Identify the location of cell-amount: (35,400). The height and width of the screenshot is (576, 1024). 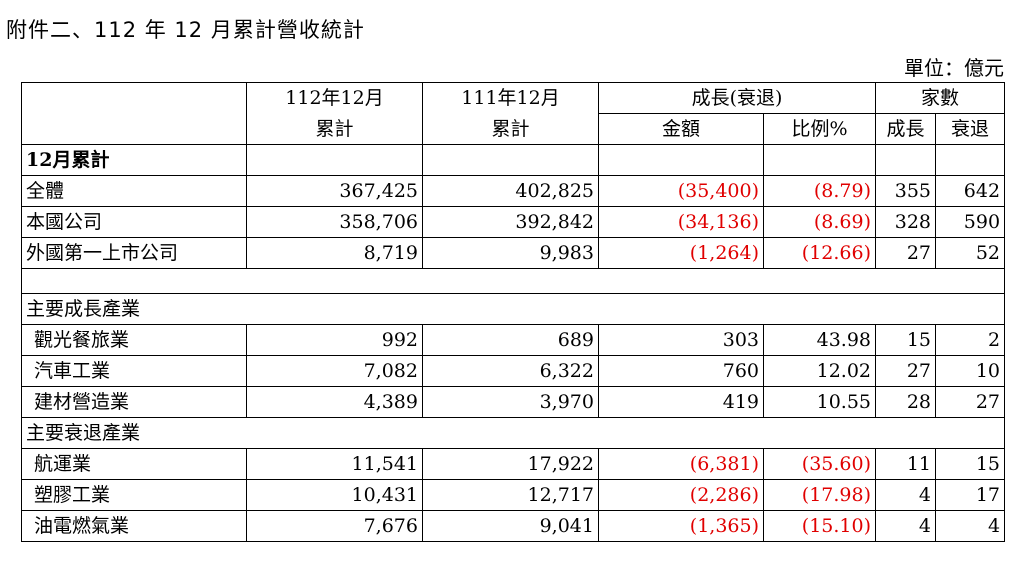
(681, 191).